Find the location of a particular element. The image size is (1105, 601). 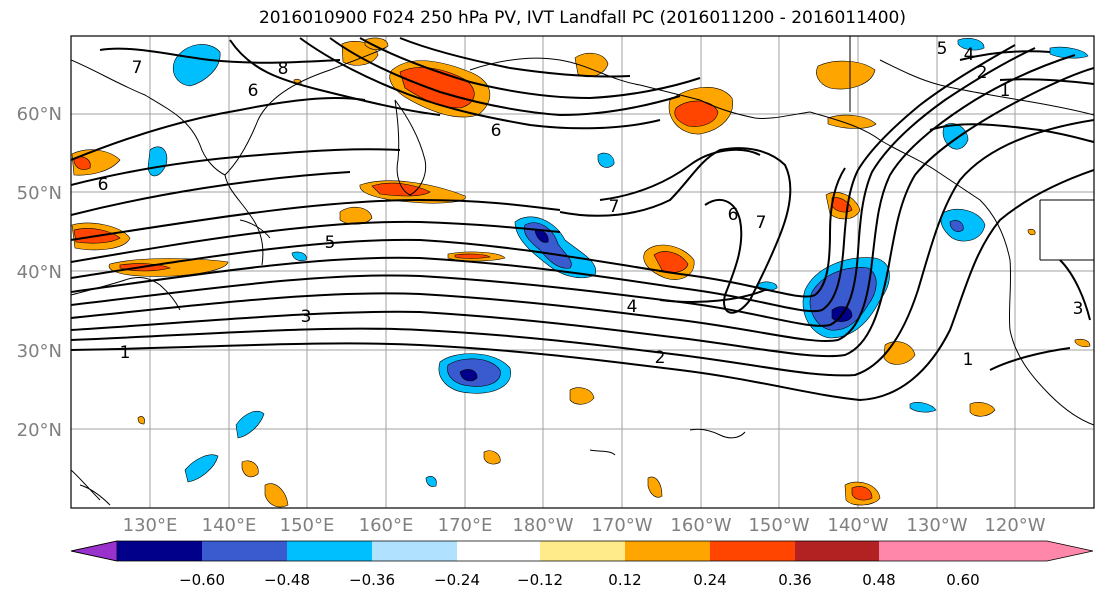

lon-label: 130°W is located at coordinates (936, 525).